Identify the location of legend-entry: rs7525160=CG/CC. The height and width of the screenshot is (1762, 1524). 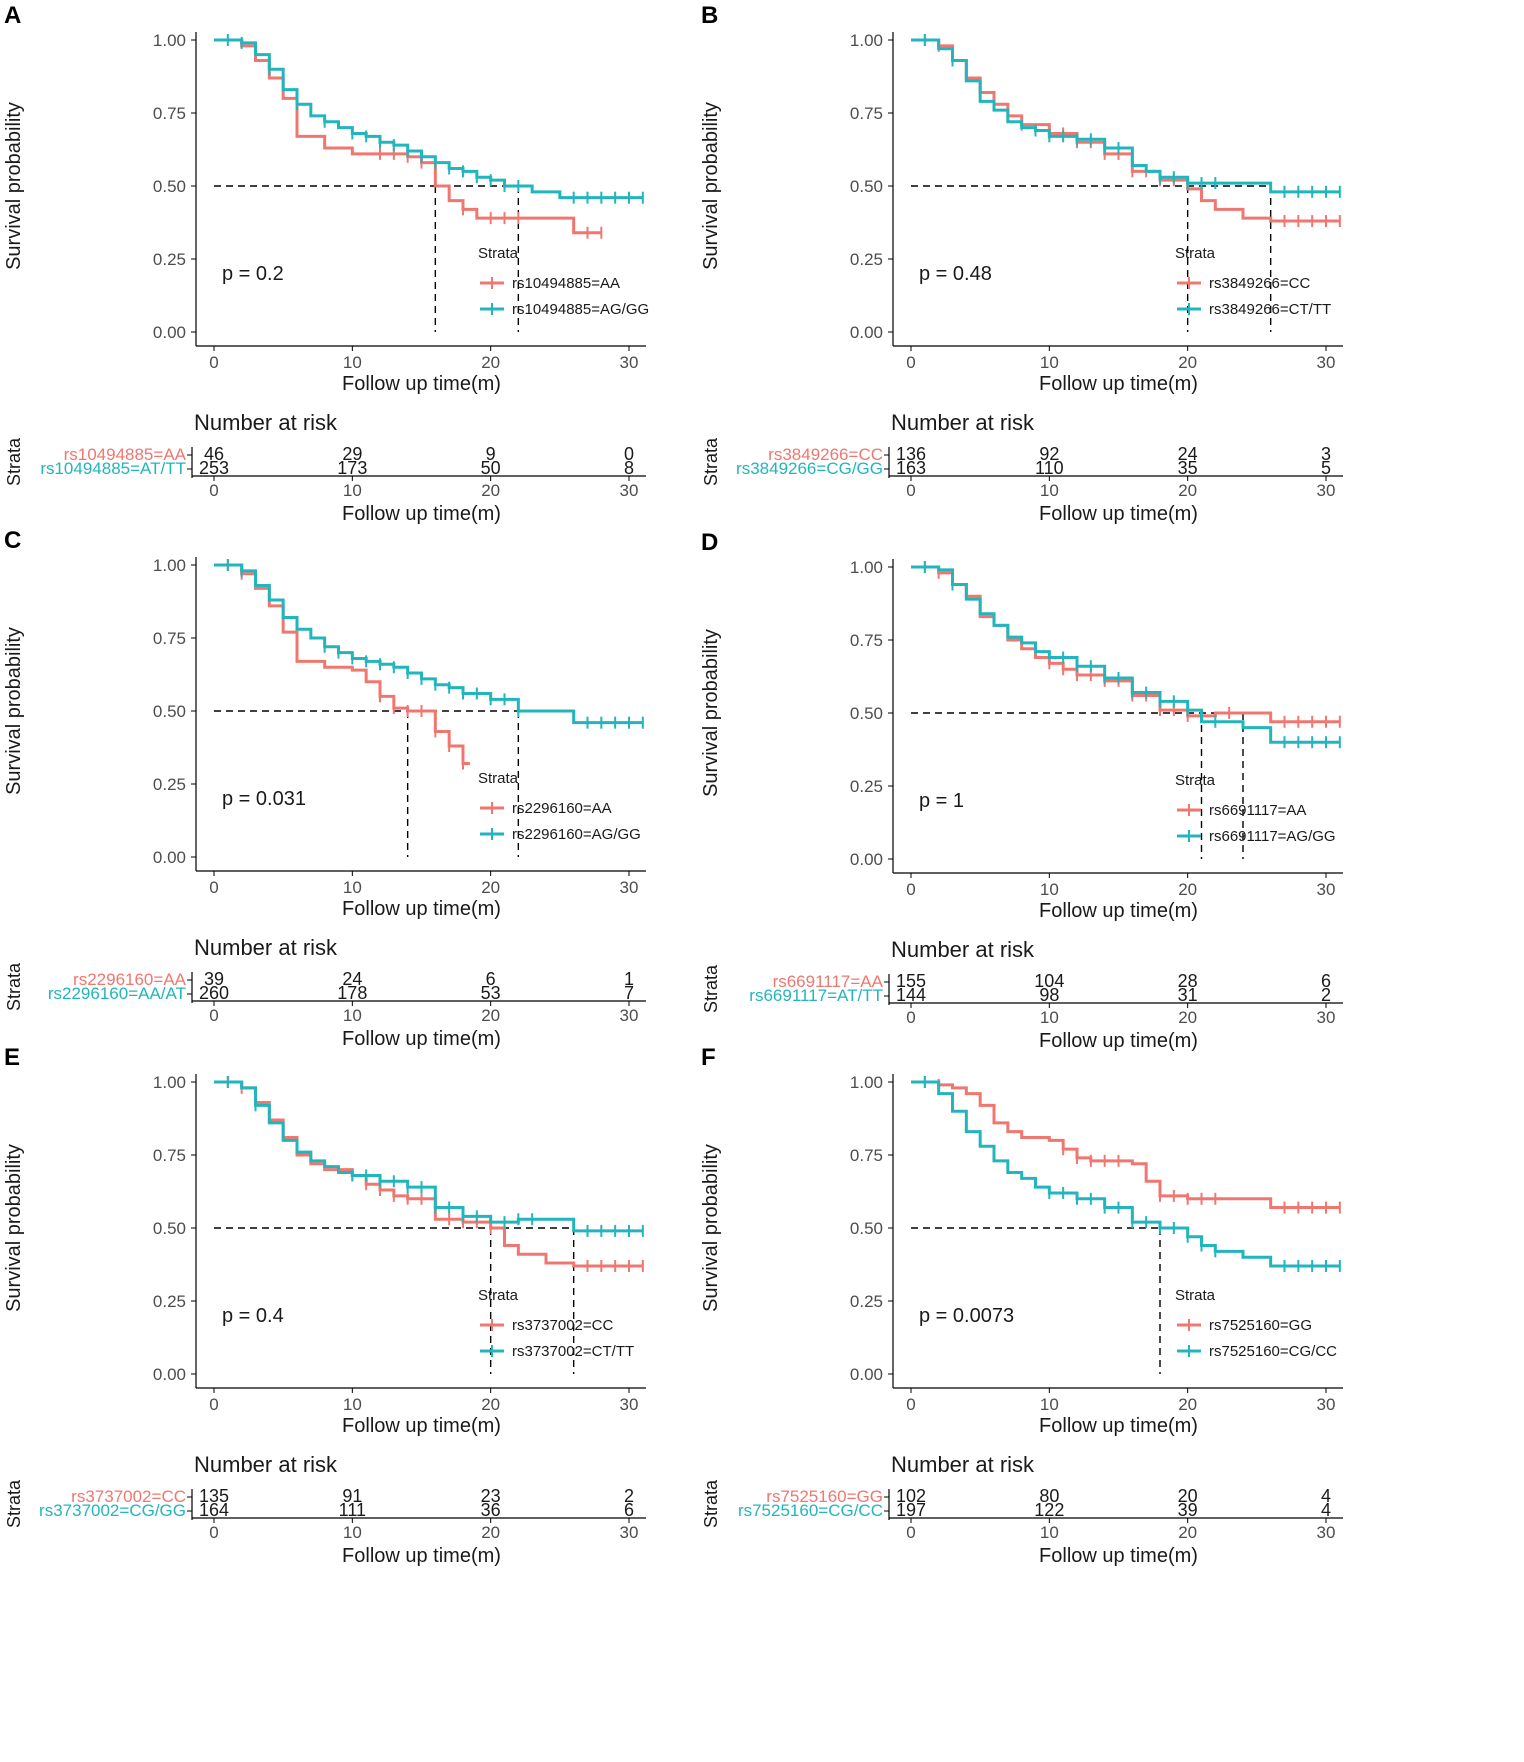
(1273, 1351).